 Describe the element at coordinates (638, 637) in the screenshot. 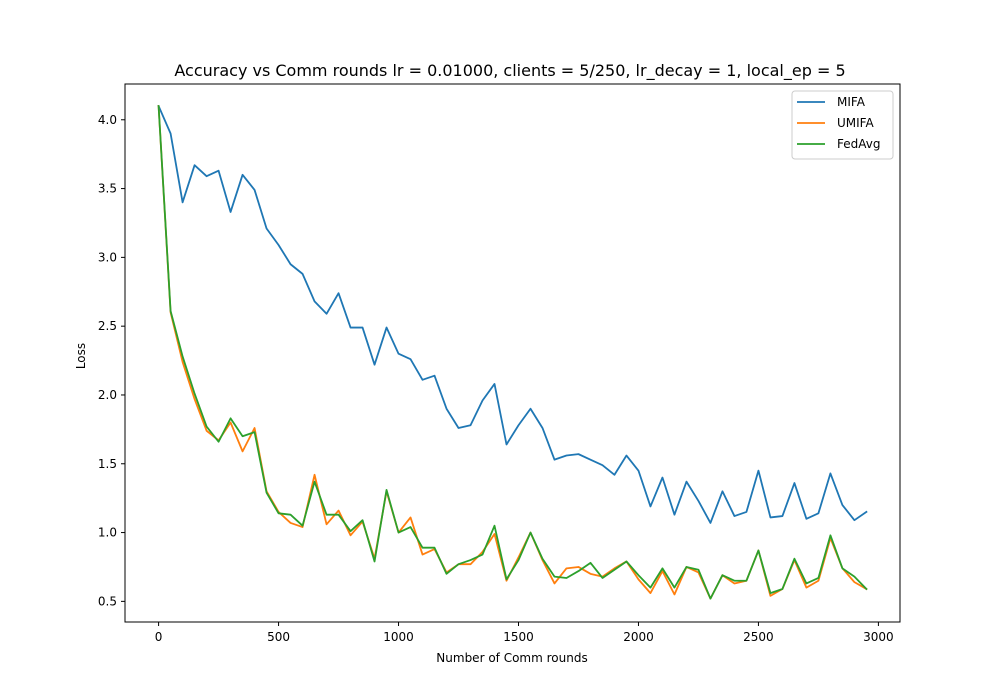

I see `x-tick-label: 2000` at that location.